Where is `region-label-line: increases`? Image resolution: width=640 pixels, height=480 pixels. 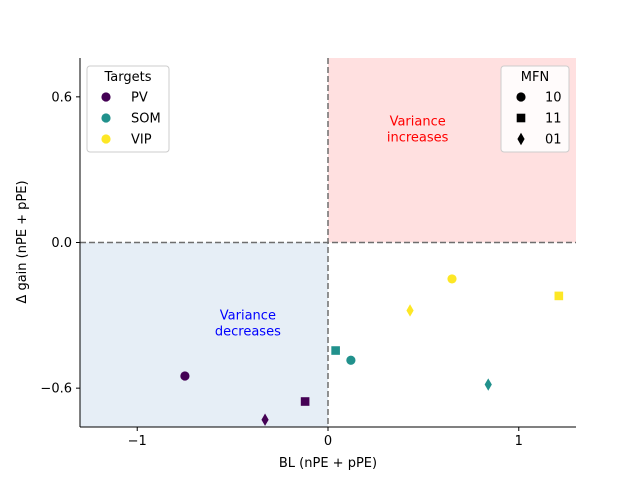
region-label-line: increases is located at coordinates (418, 137).